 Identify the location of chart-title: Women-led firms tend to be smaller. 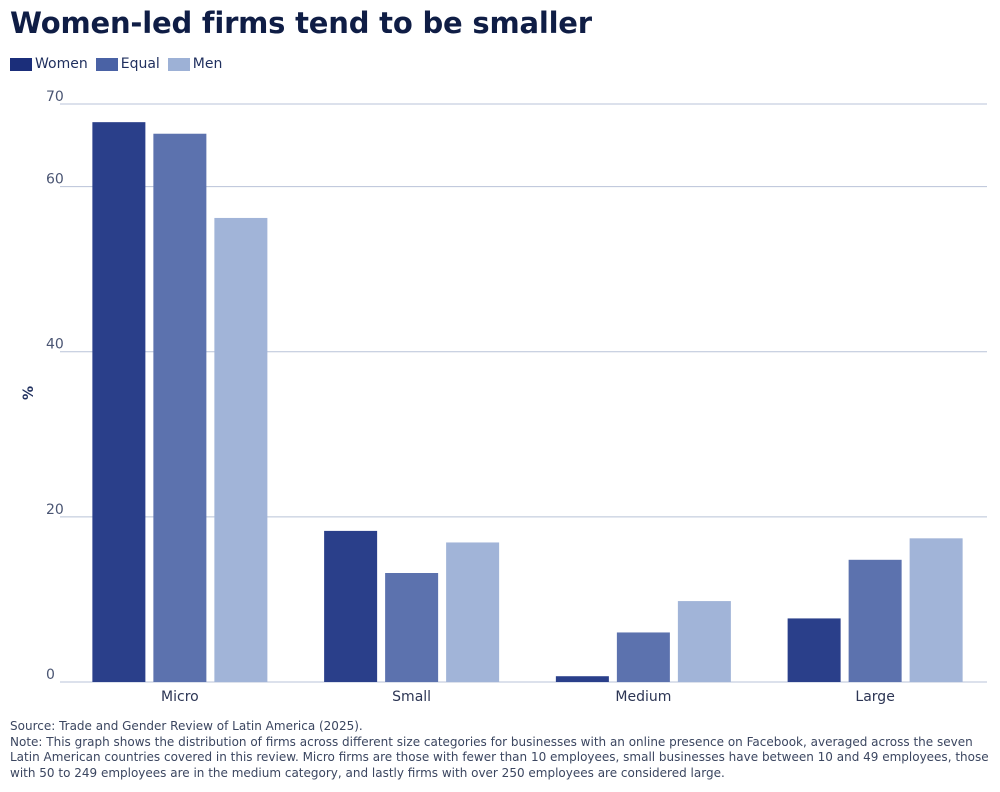
(301, 23).